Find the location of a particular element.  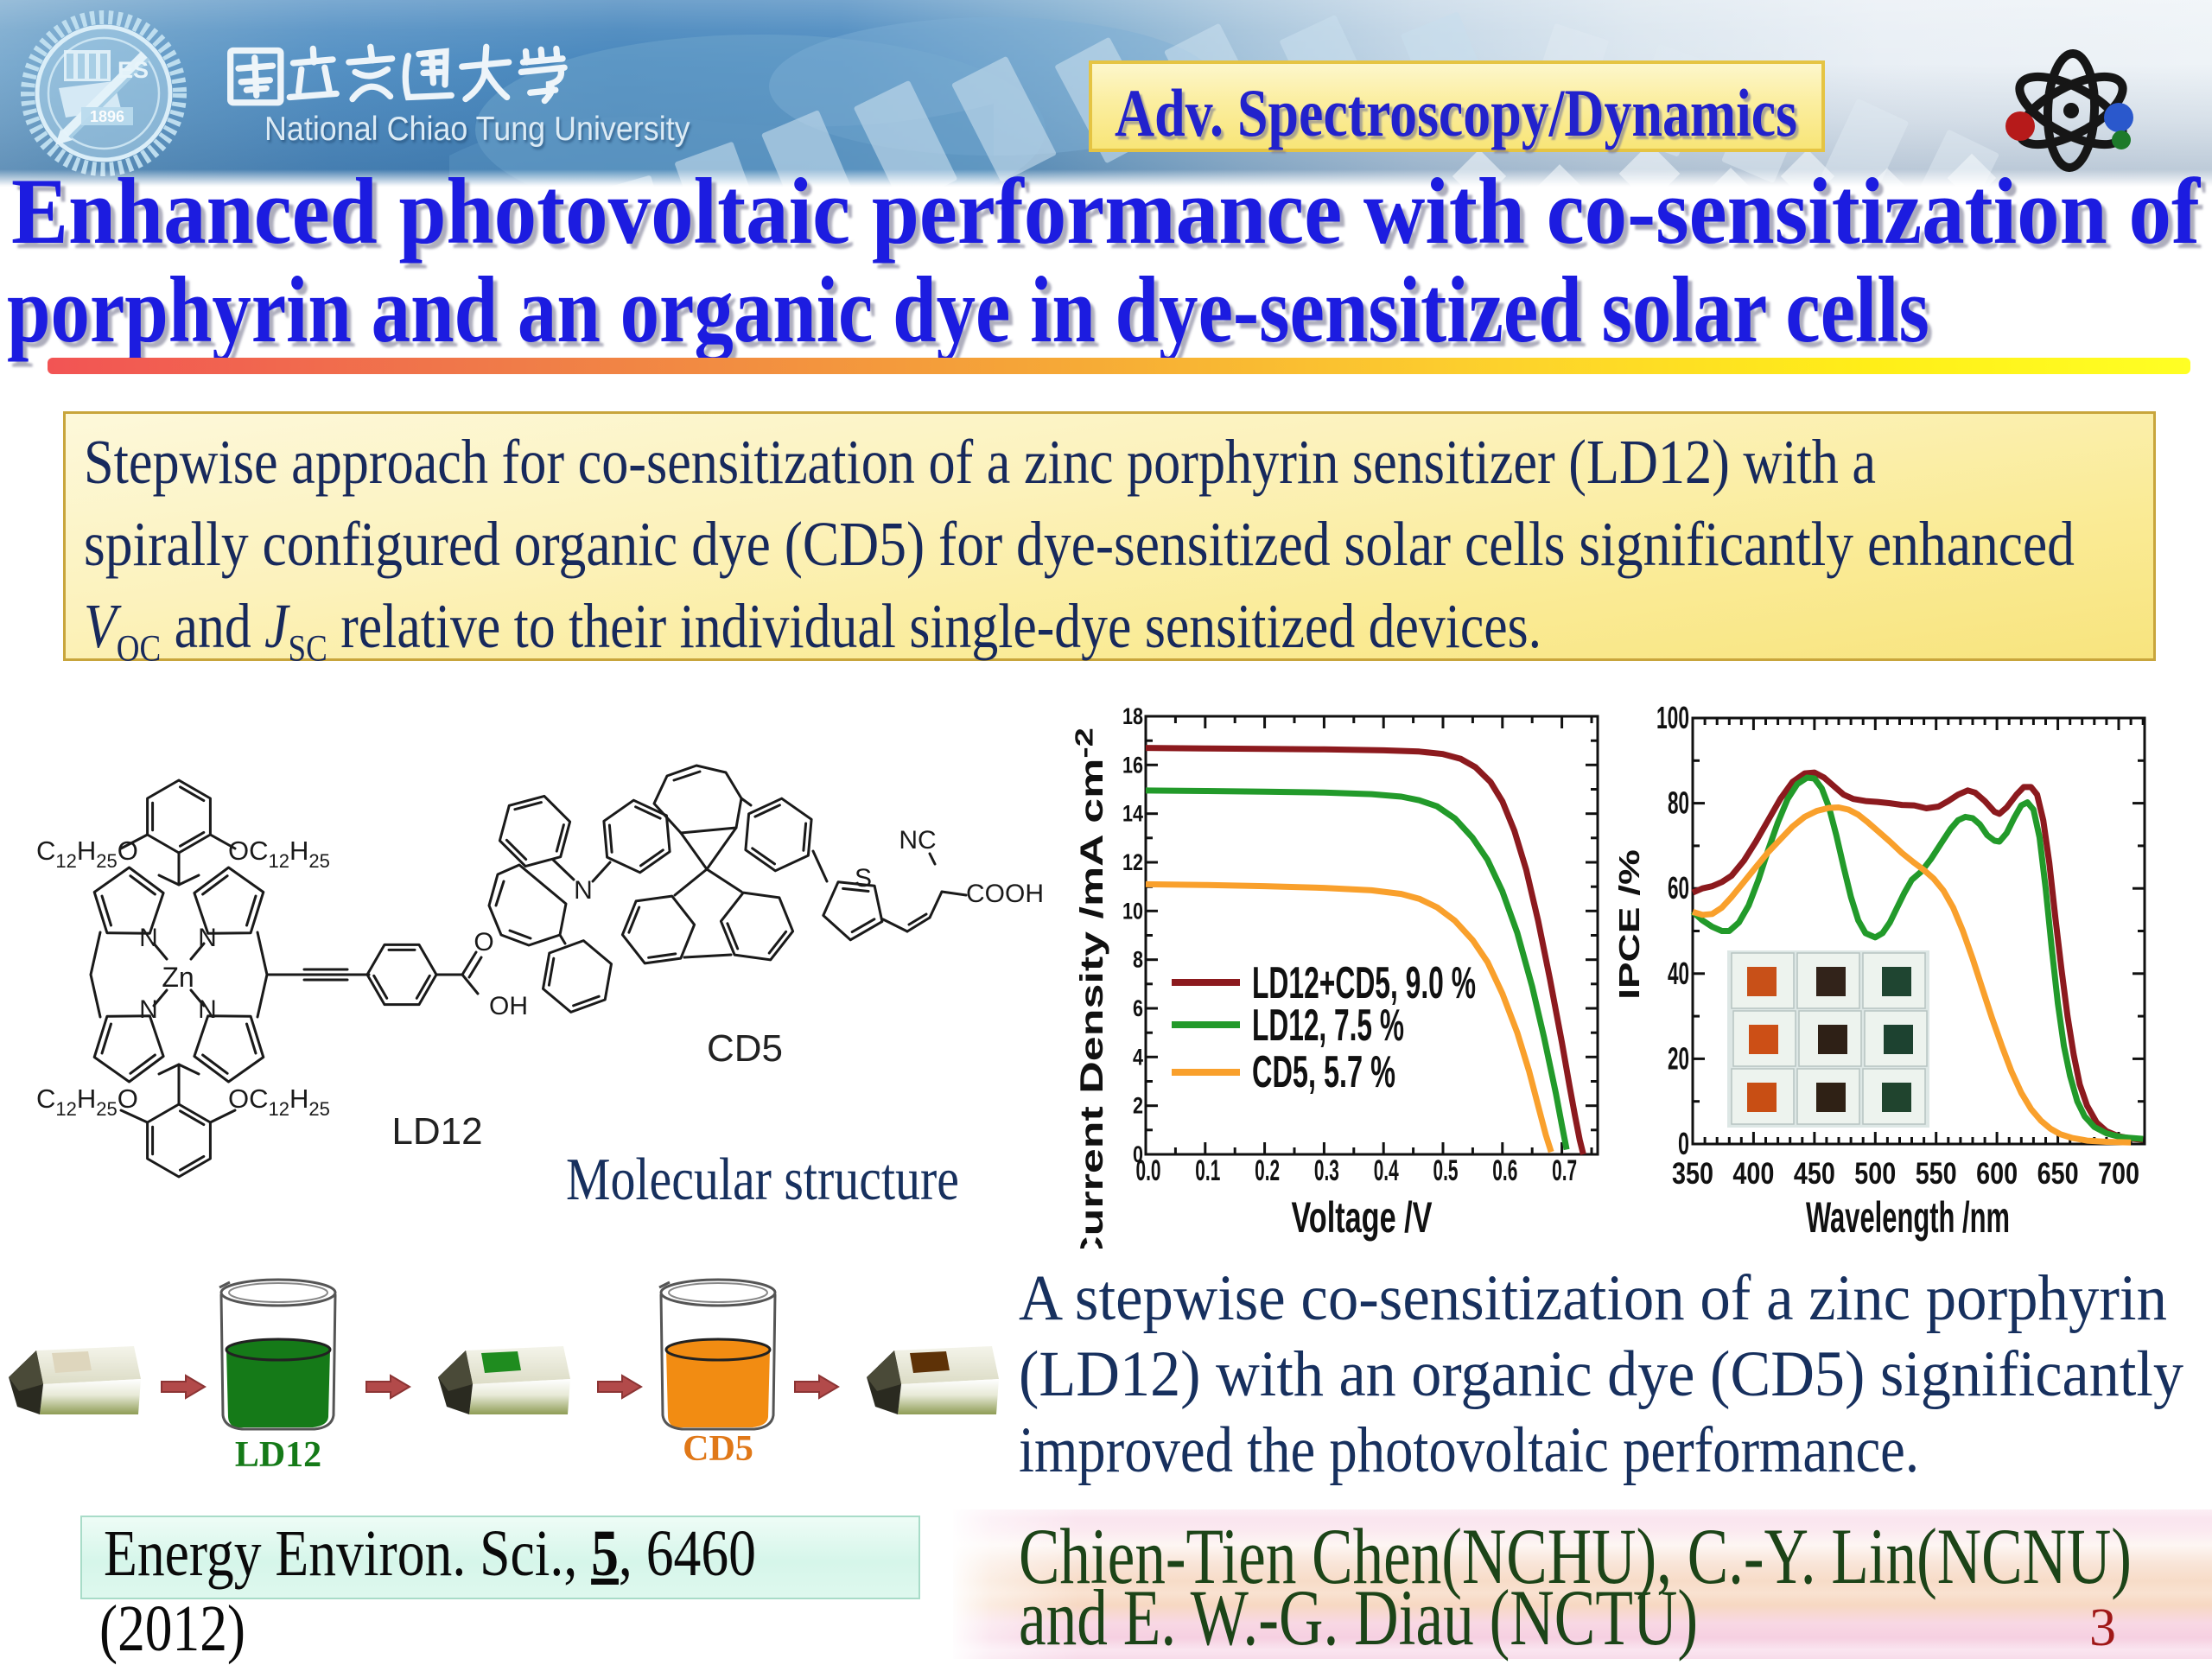

svg-text: 0.1 is located at coordinates (1207, 1170).